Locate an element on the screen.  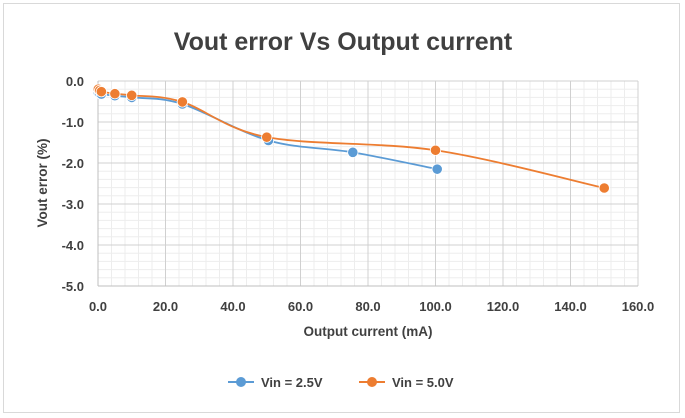
legend-item-1: Vin = 2.5V is located at coordinates (275, 382).